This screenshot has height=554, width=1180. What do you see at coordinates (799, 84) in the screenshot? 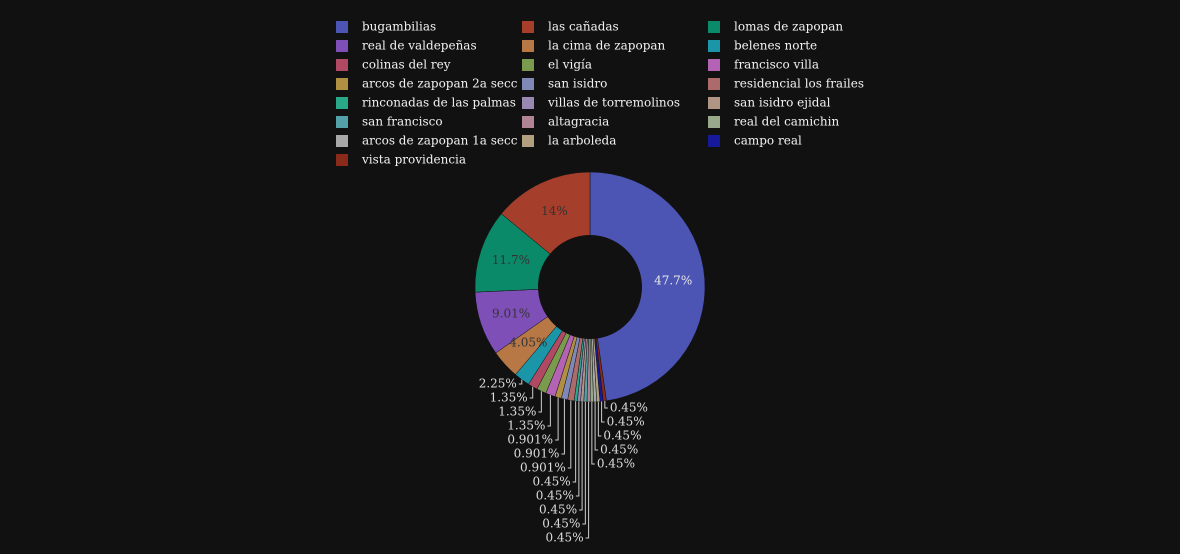
I see `legend-label: residencial los frailes` at bounding box center [799, 84].